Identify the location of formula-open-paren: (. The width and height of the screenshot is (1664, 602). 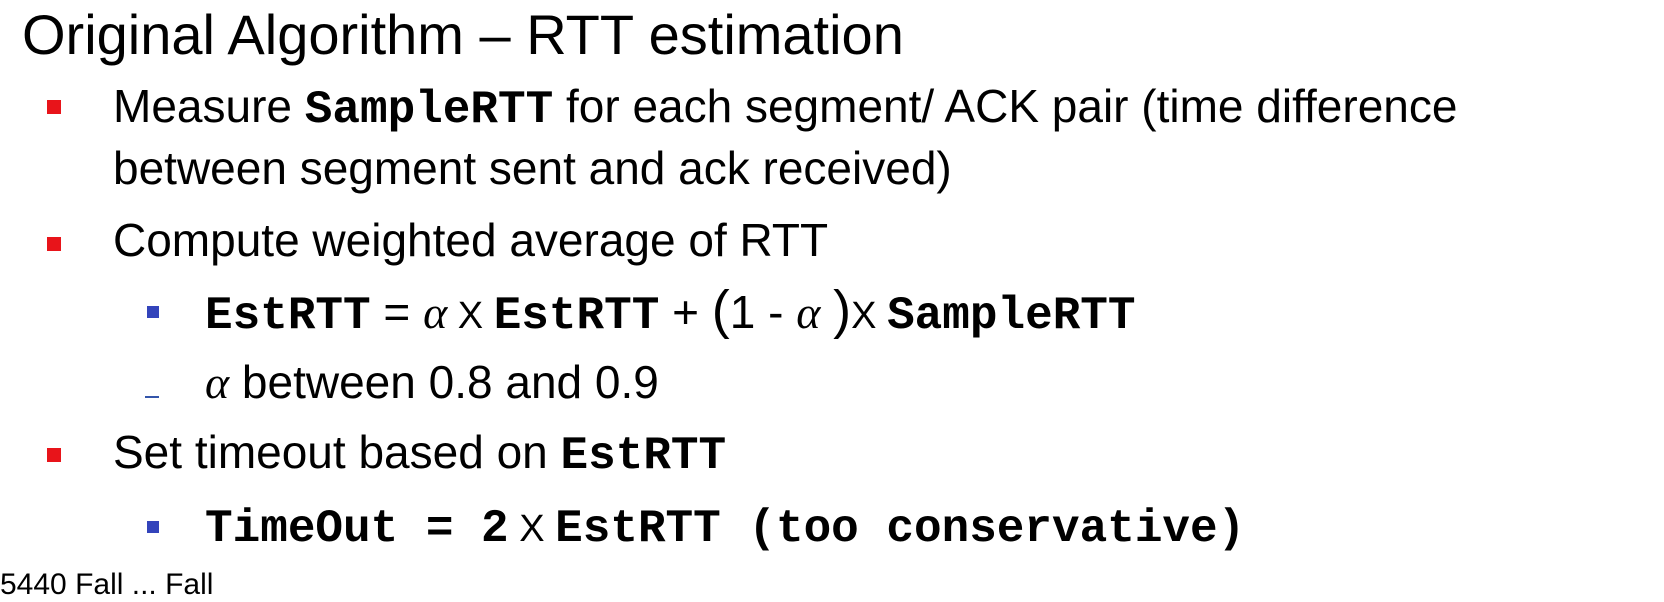
(720, 310).